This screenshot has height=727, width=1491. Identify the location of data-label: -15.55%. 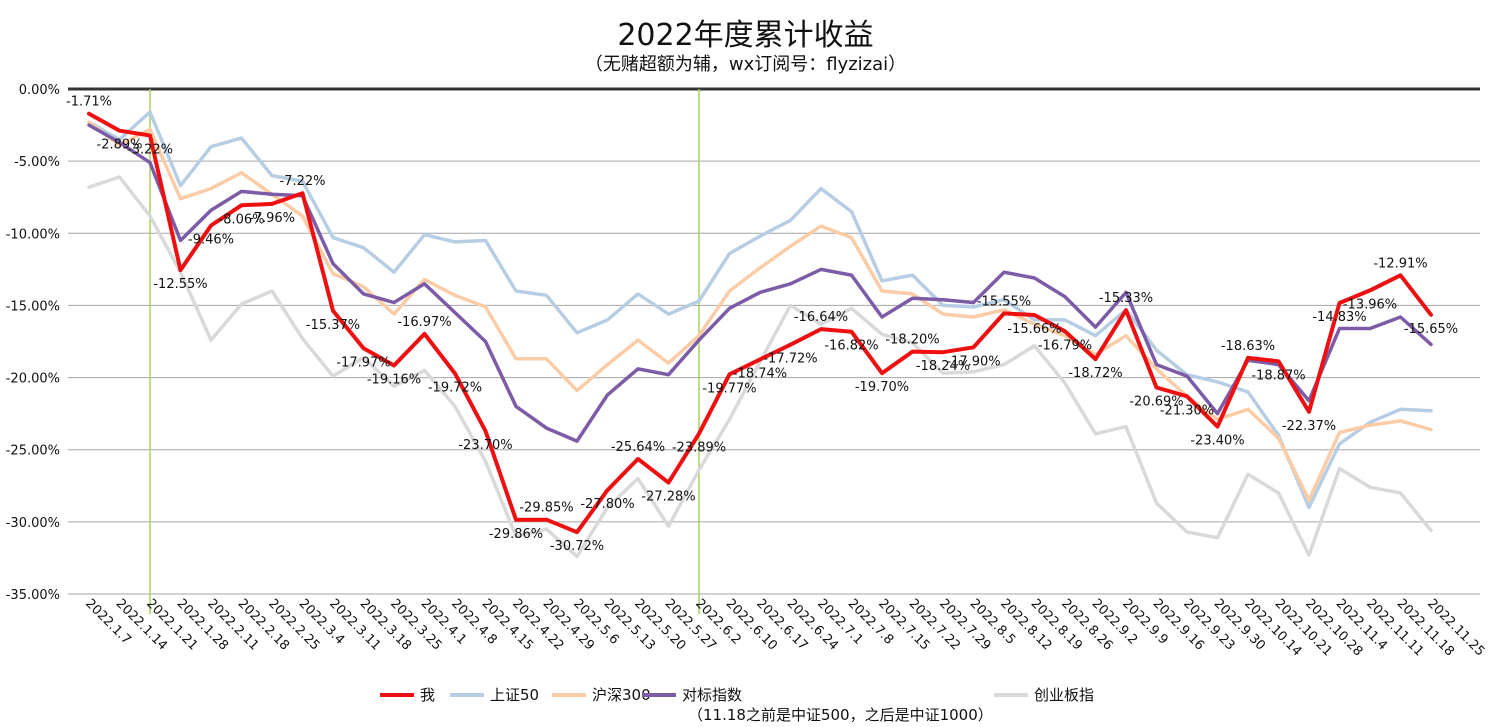
(1004, 301).